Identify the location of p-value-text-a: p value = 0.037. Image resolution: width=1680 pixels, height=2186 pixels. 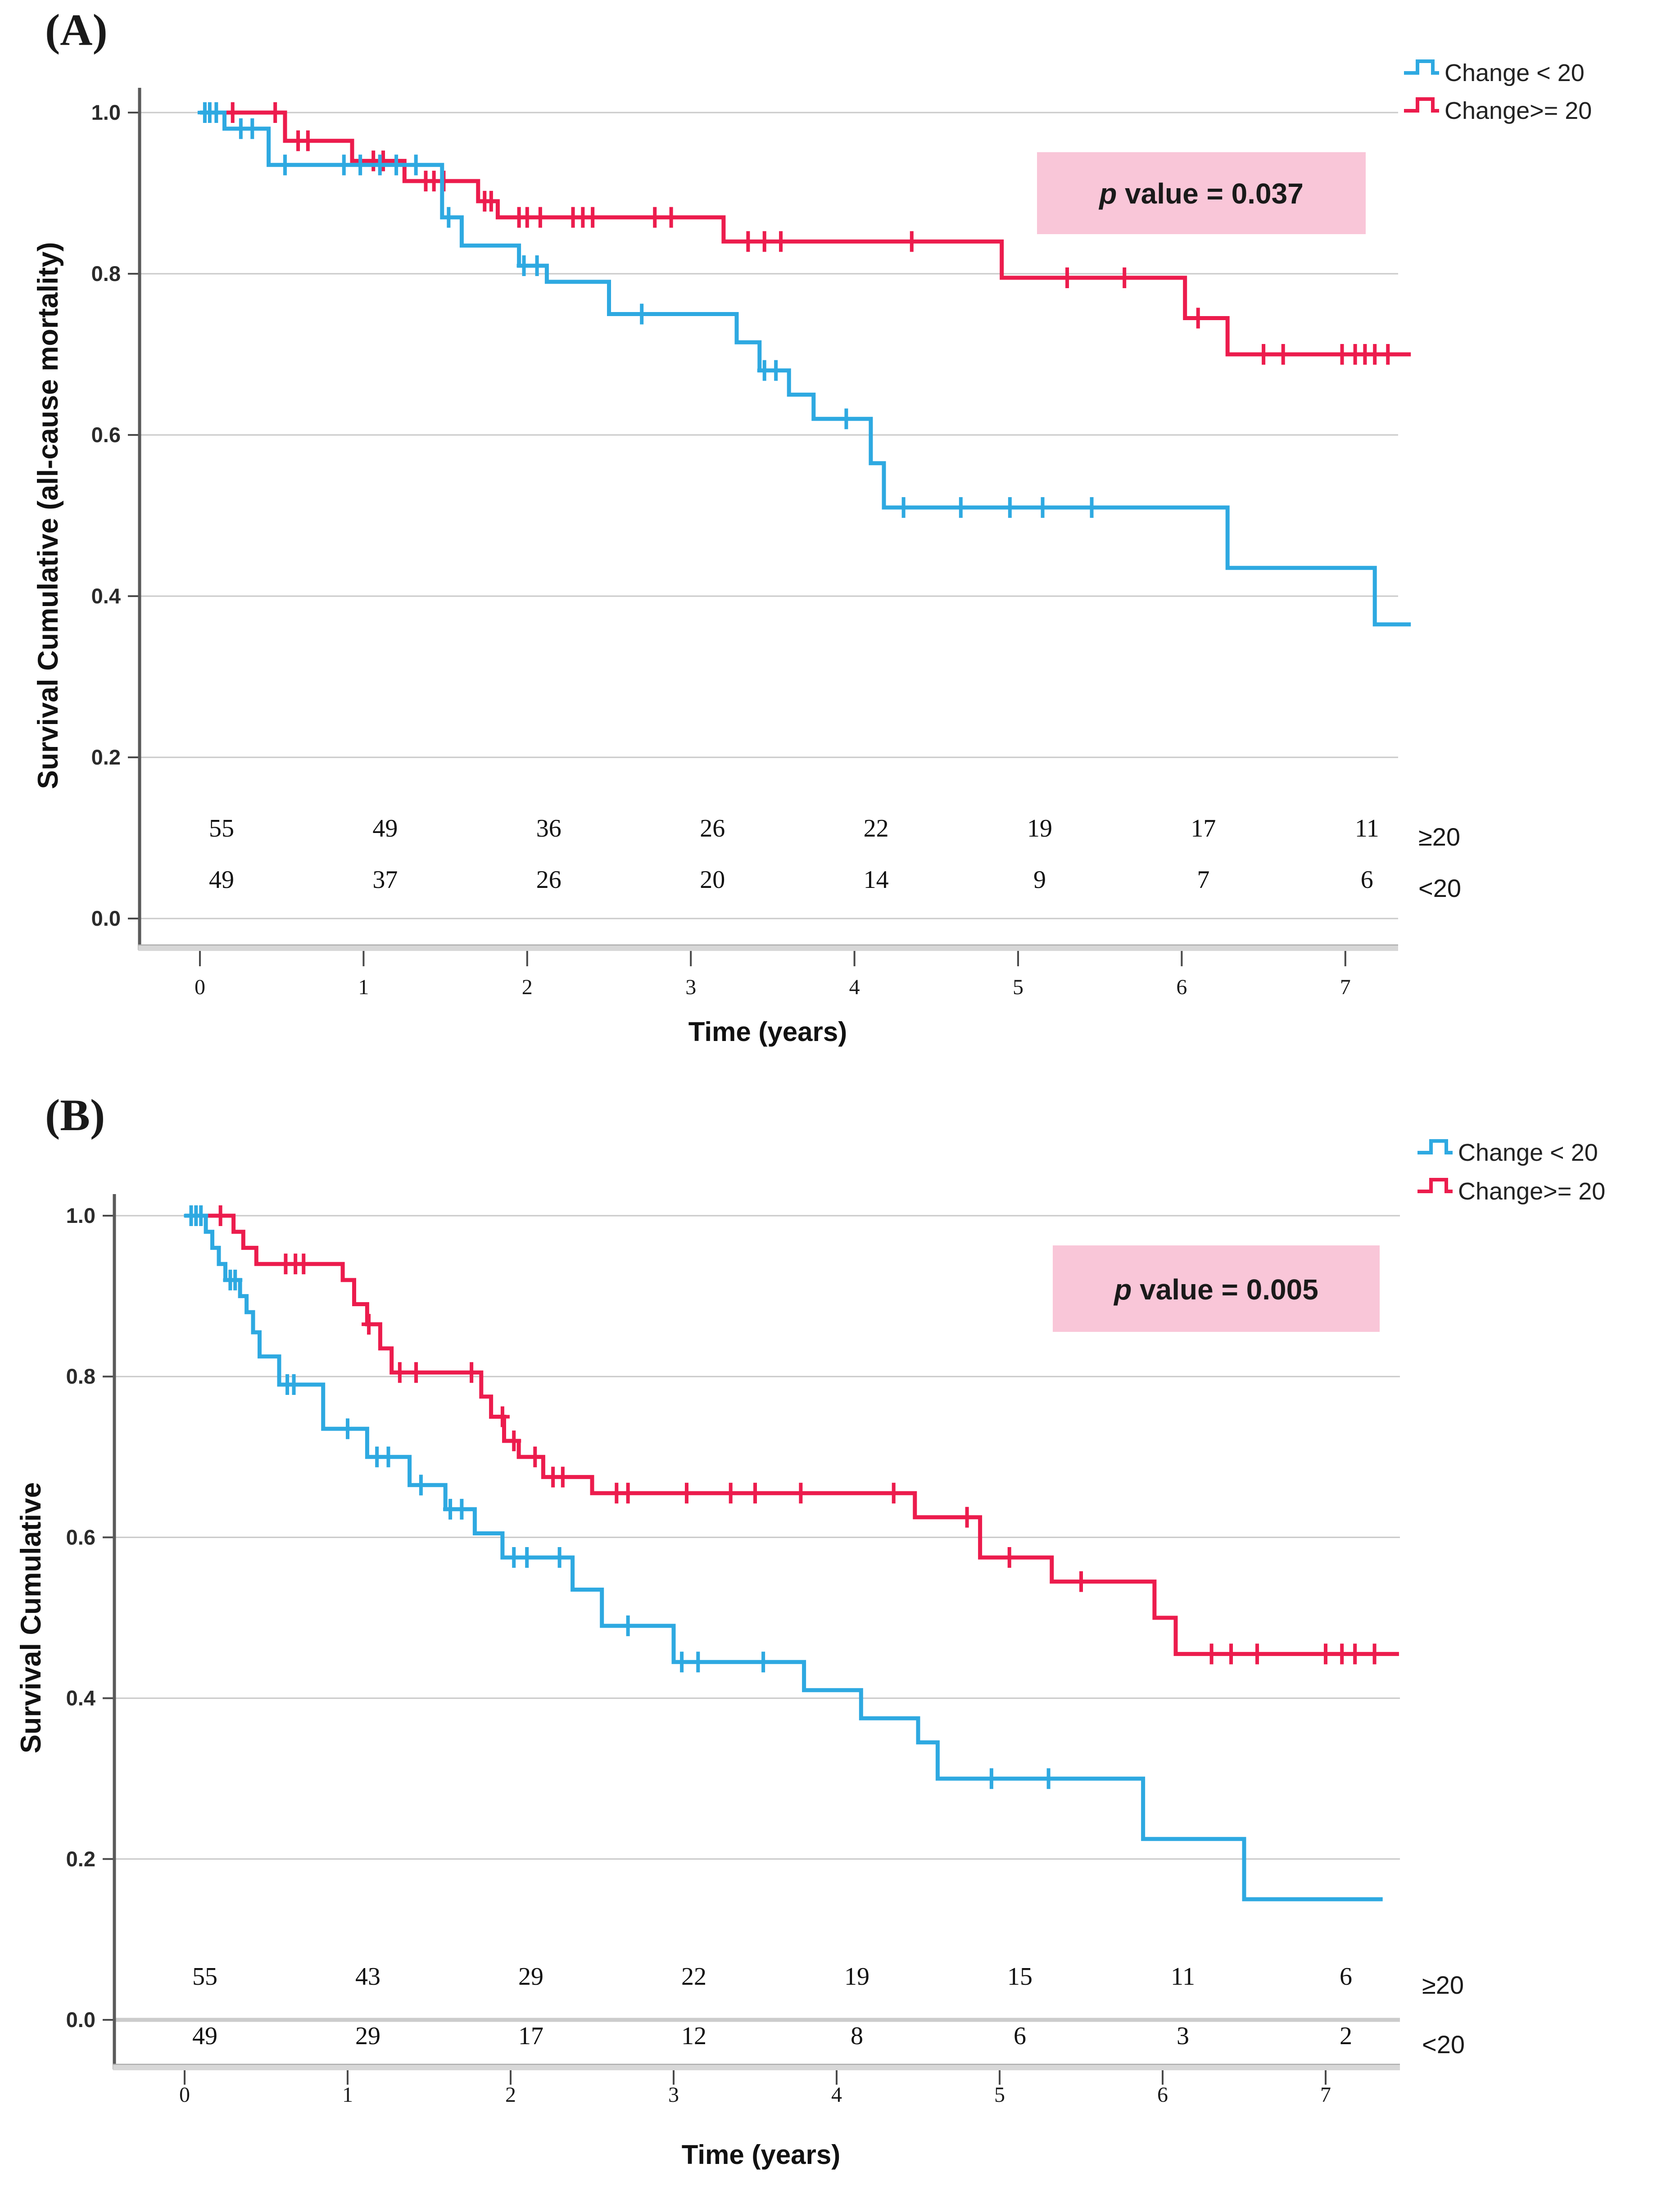
(1201, 193).